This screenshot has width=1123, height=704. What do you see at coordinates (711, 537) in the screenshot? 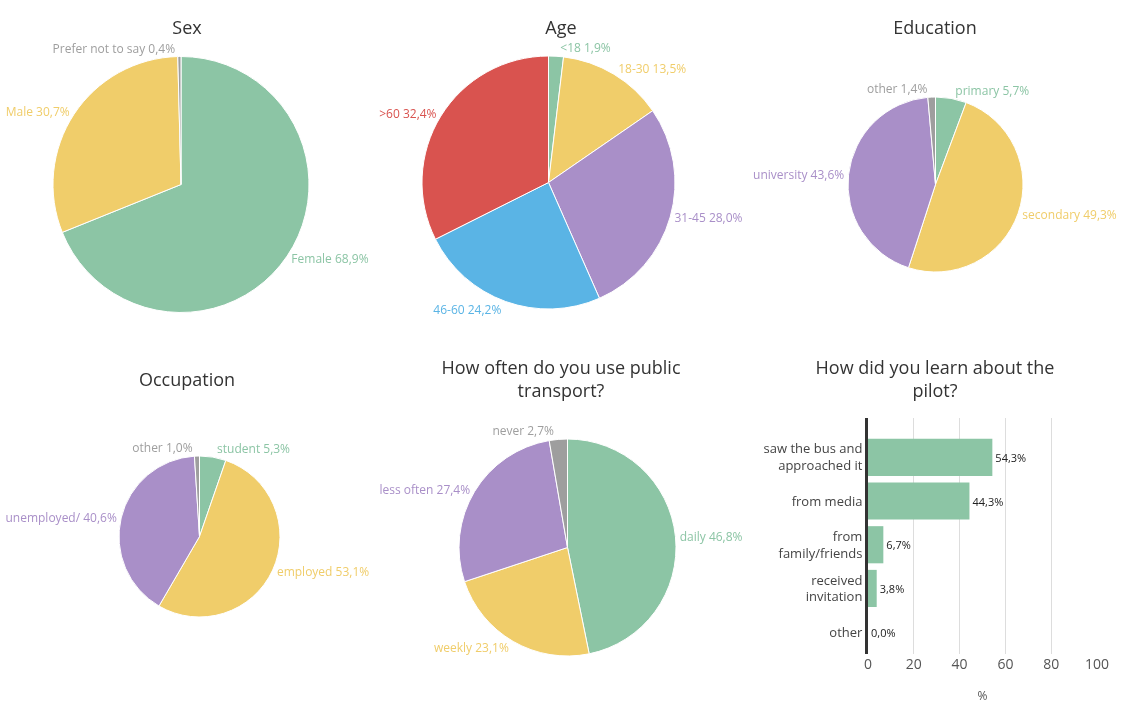
I see `slice-label: daily 46,8%` at bounding box center [711, 537].